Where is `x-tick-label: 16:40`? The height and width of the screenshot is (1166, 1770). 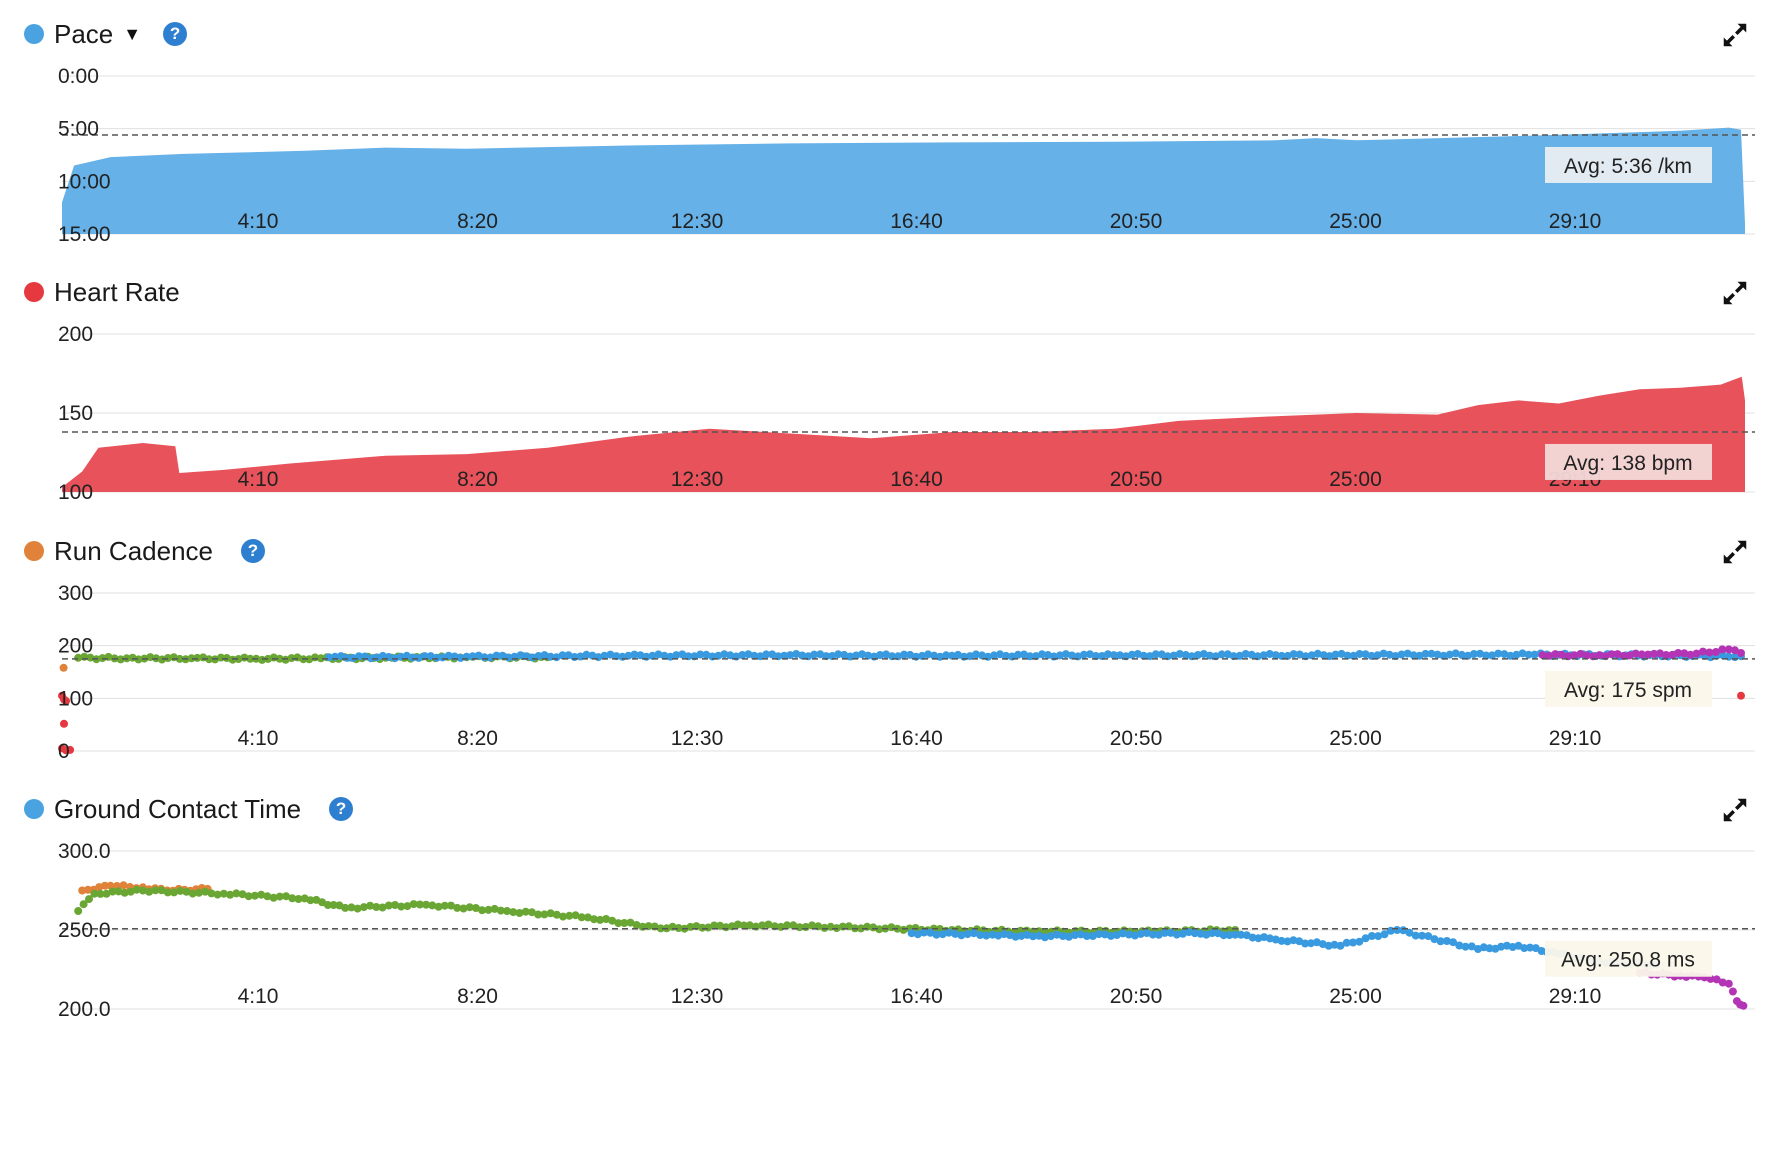 x-tick-label: 16:40 is located at coordinates (916, 221).